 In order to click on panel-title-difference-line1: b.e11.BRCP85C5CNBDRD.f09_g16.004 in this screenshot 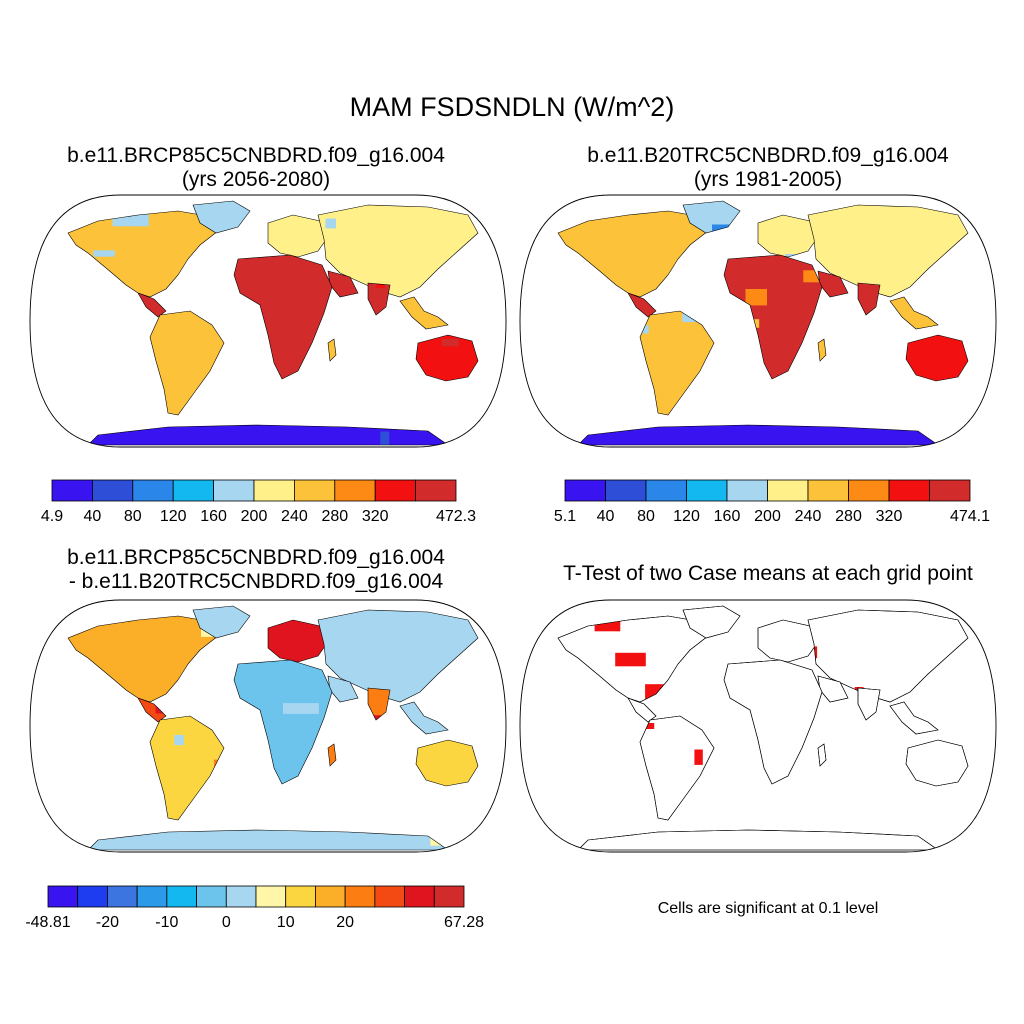, I will do `click(256, 557)`.